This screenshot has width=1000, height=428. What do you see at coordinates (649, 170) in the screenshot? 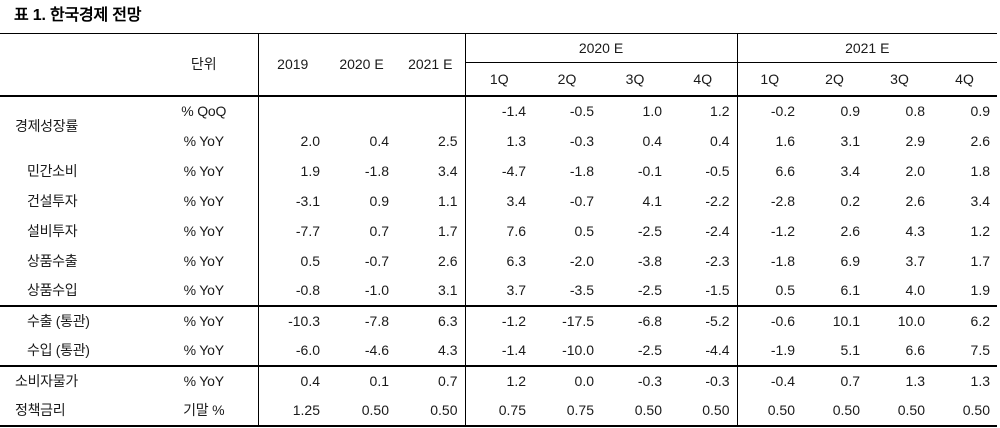
I see `value-cell: -0.1` at bounding box center [649, 170].